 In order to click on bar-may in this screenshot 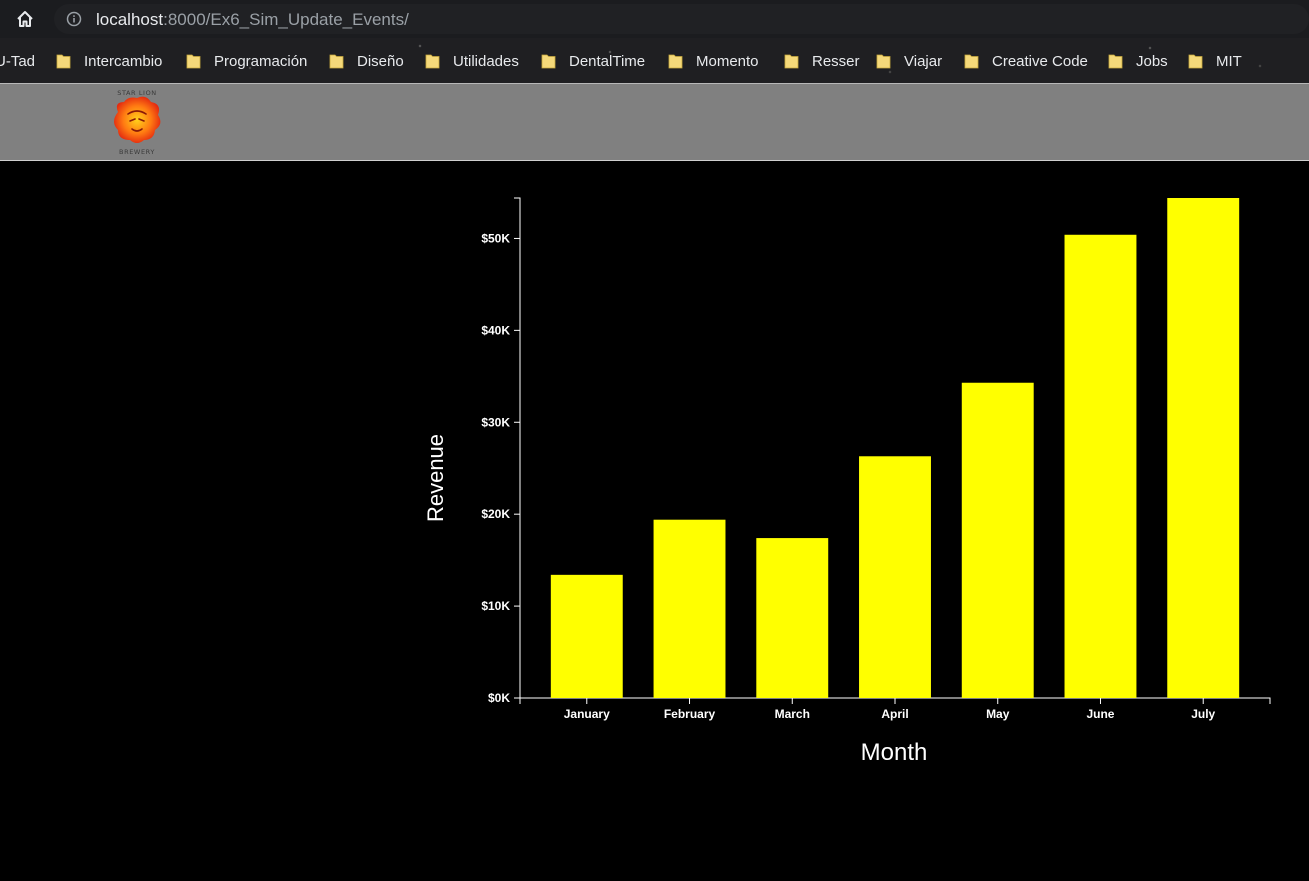, I will do `click(997, 540)`.